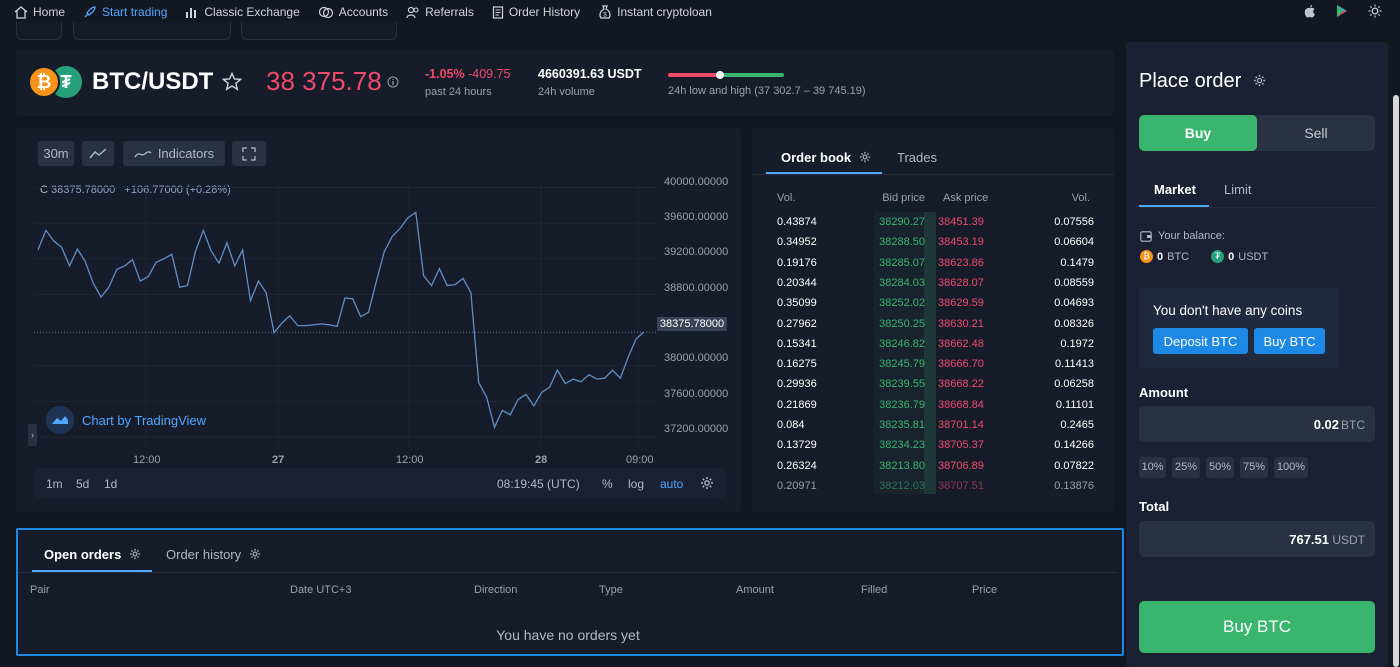 The image size is (1400, 667). Describe the element at coordinates (933, 263) in the screenshot. I see `order-book-row: 0.19176 38285.07 38623.86 0.1479` at that location.